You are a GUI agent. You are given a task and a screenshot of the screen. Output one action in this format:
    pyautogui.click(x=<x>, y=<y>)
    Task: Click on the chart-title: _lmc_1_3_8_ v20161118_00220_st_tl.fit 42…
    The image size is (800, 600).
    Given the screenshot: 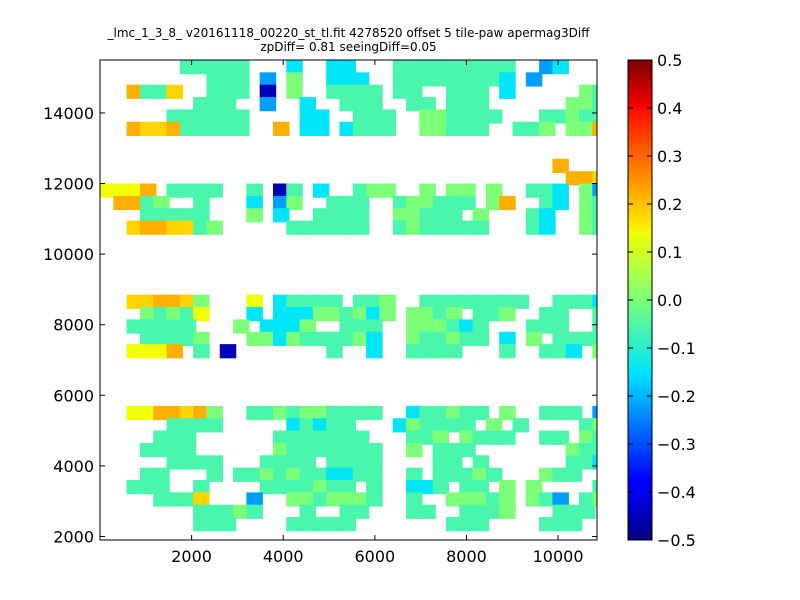 What is the action you would take?
    pyautogui.click(x=348, y=40)
    